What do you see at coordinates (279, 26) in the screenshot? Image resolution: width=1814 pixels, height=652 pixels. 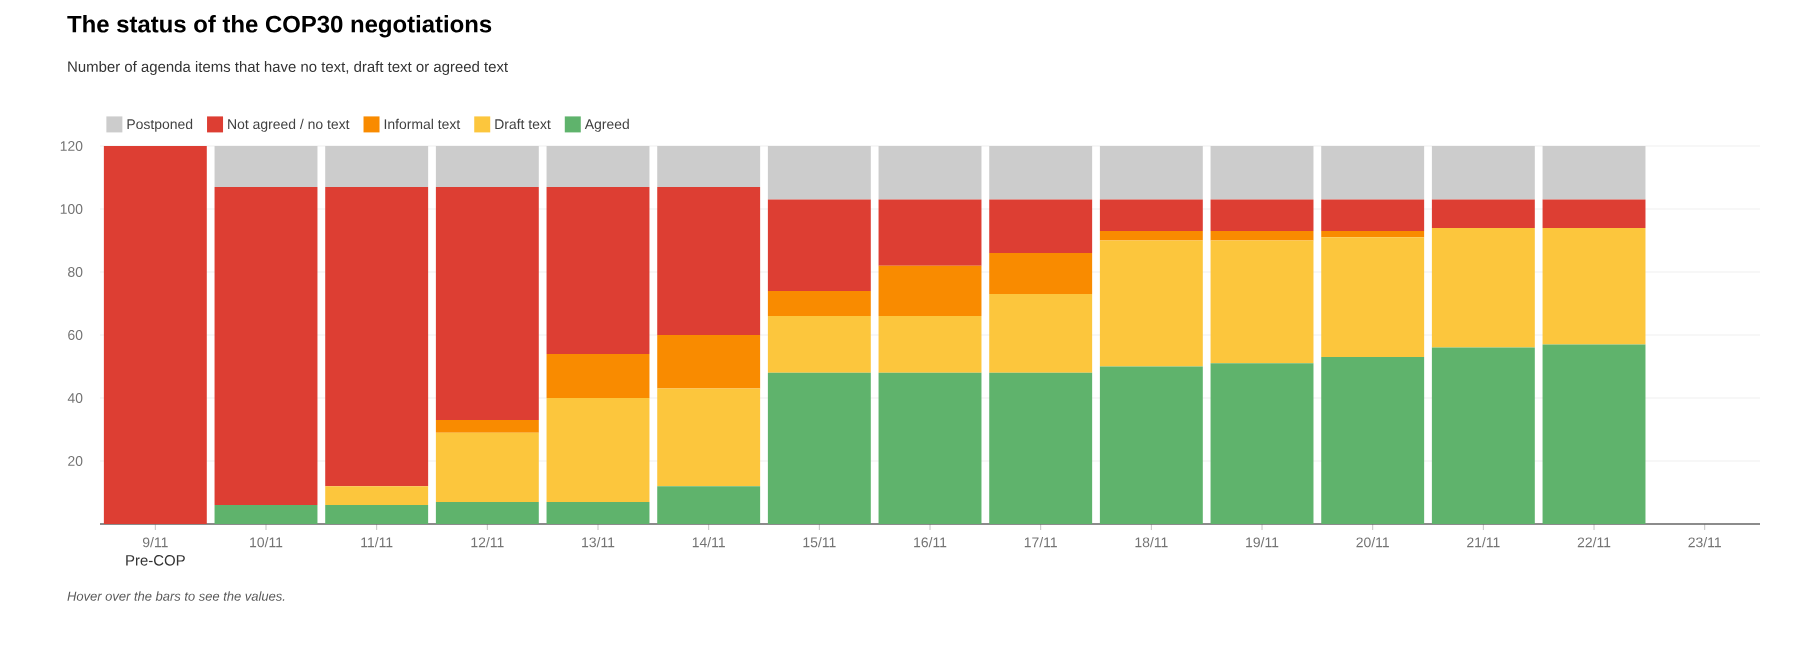 I see `chart-title: The status of the COP30 negotiations` at bounding box center [279, 26].